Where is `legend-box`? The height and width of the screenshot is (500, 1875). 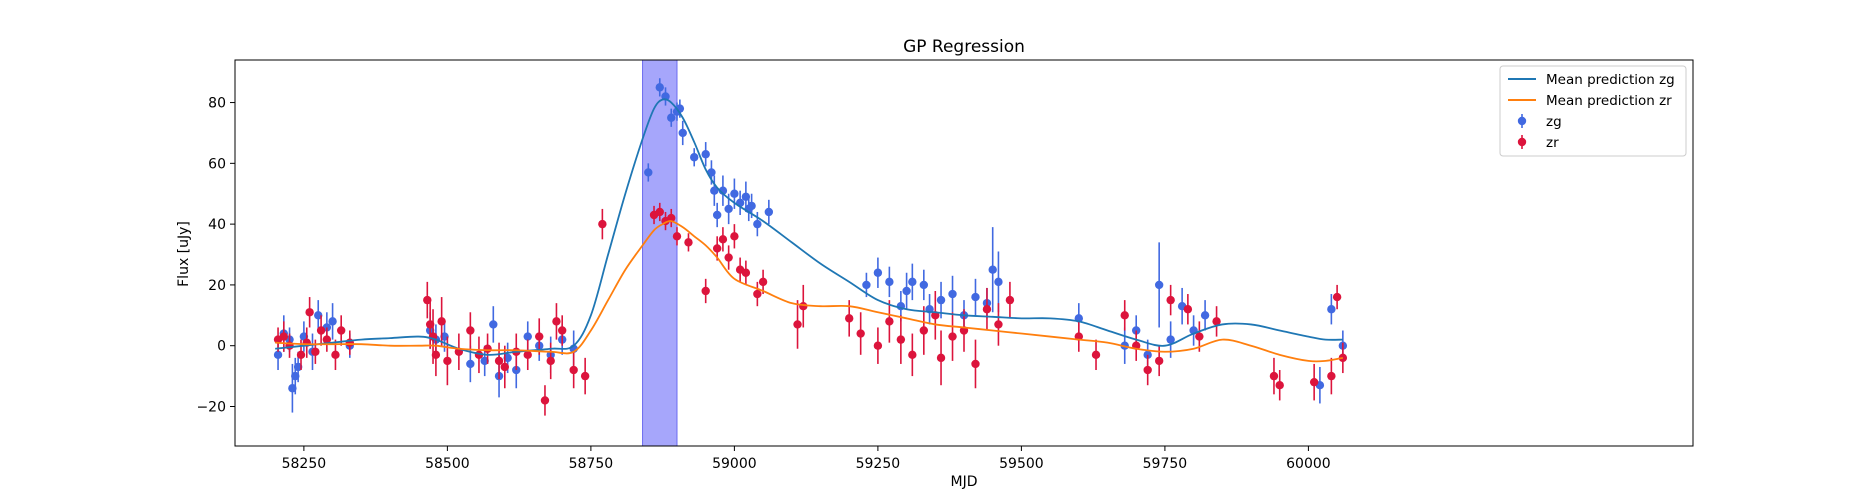 legend-box is located at coordinates (1593, 111).